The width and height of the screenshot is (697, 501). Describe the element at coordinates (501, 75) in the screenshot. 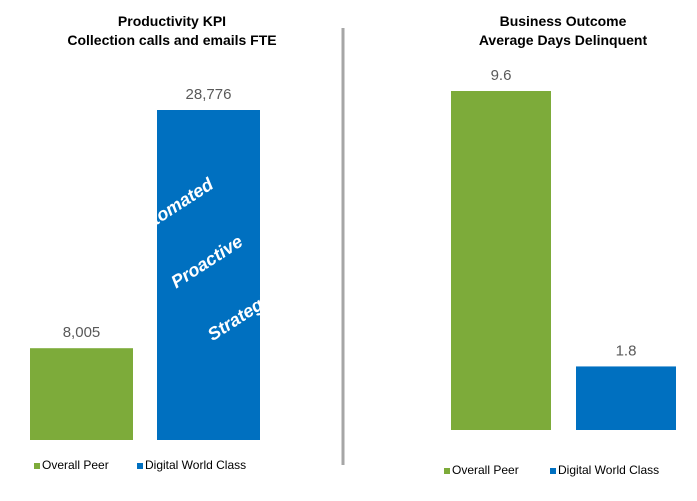

I see `data-label: 9.6` at that location.